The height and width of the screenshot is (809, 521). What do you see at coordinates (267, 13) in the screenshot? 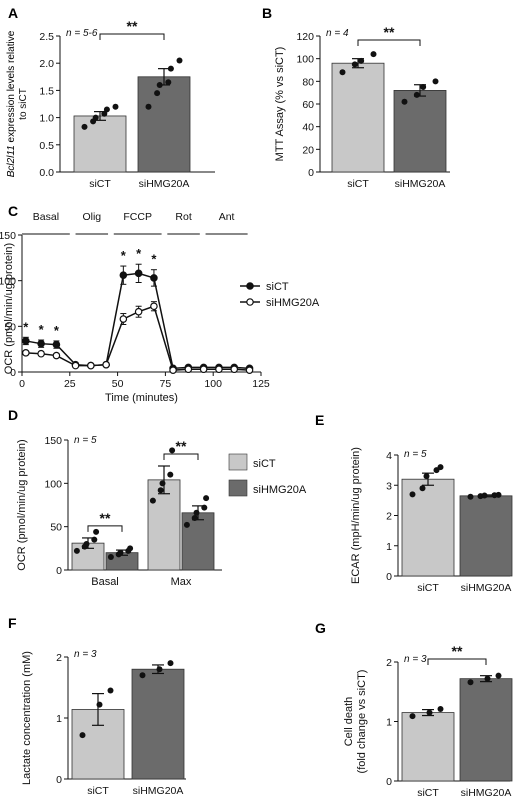
I see `panel-letter-b: B` at bounding box center [267, 13].